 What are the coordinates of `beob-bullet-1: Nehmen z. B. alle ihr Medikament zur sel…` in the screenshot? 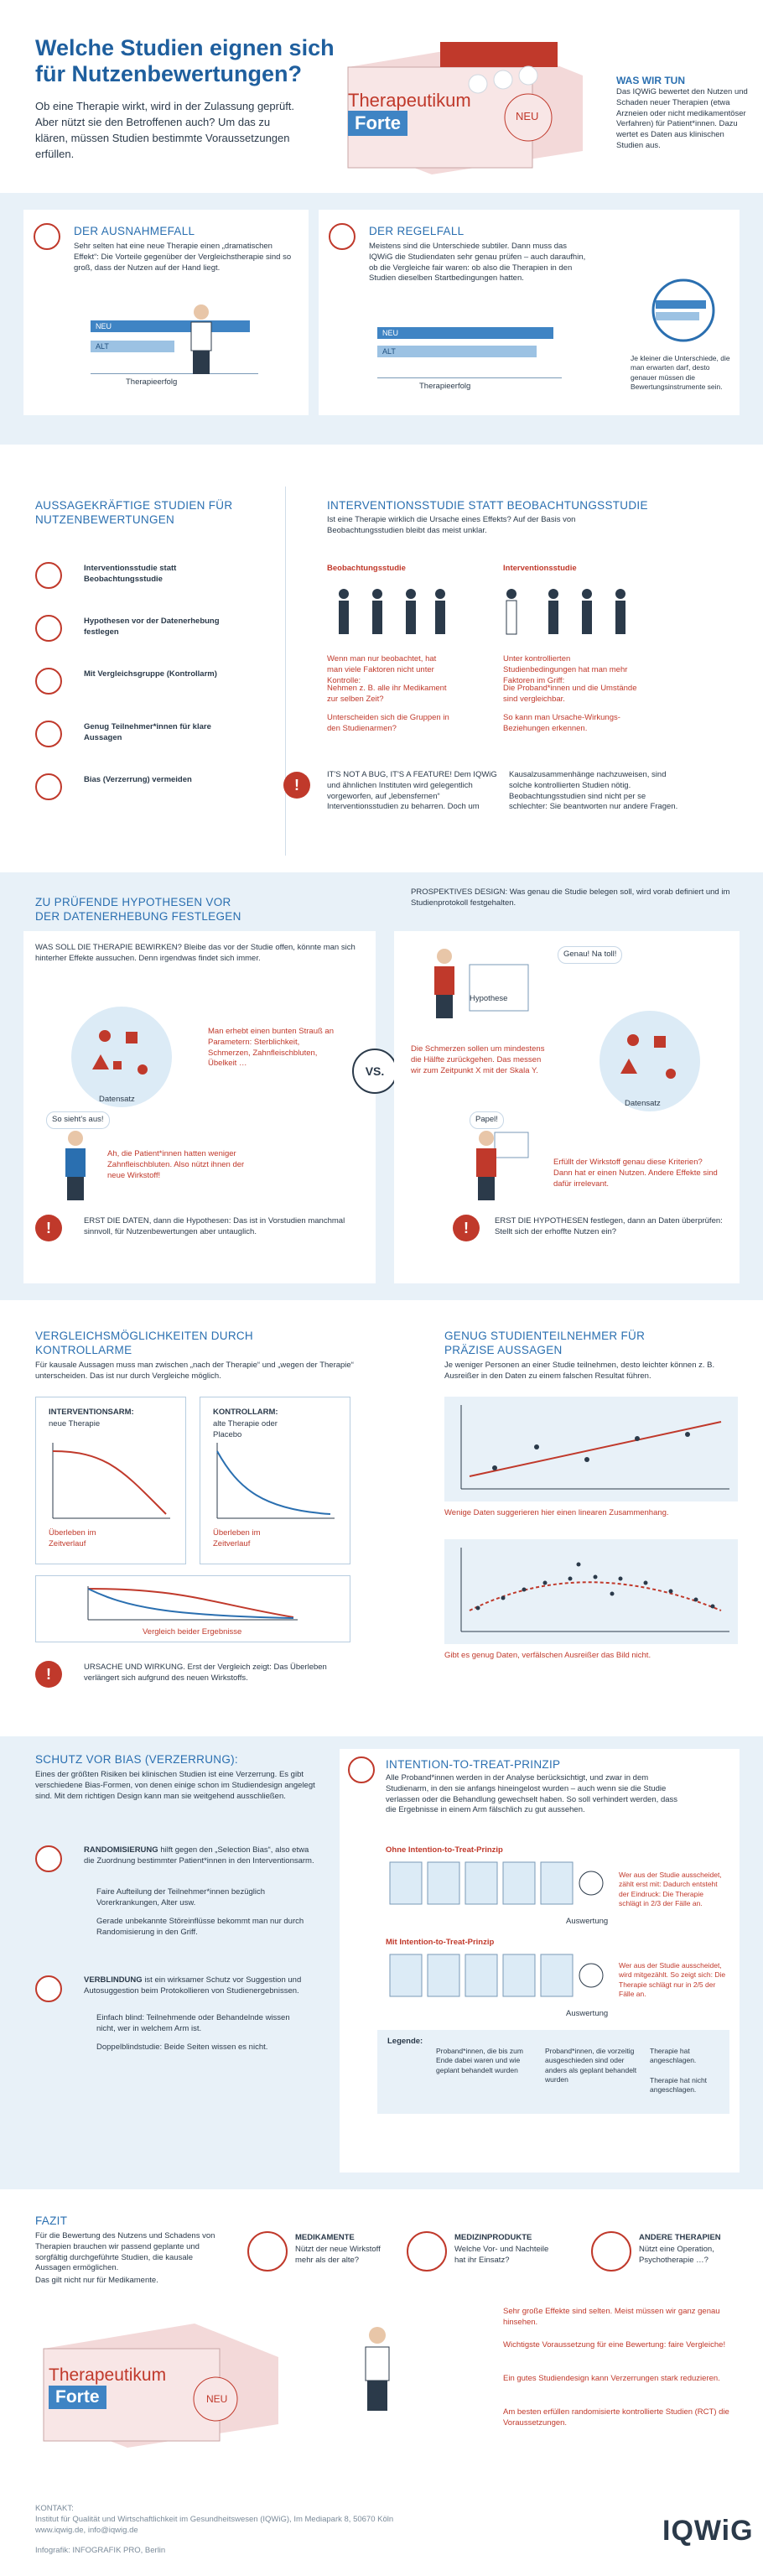 It's located at (387, 694).